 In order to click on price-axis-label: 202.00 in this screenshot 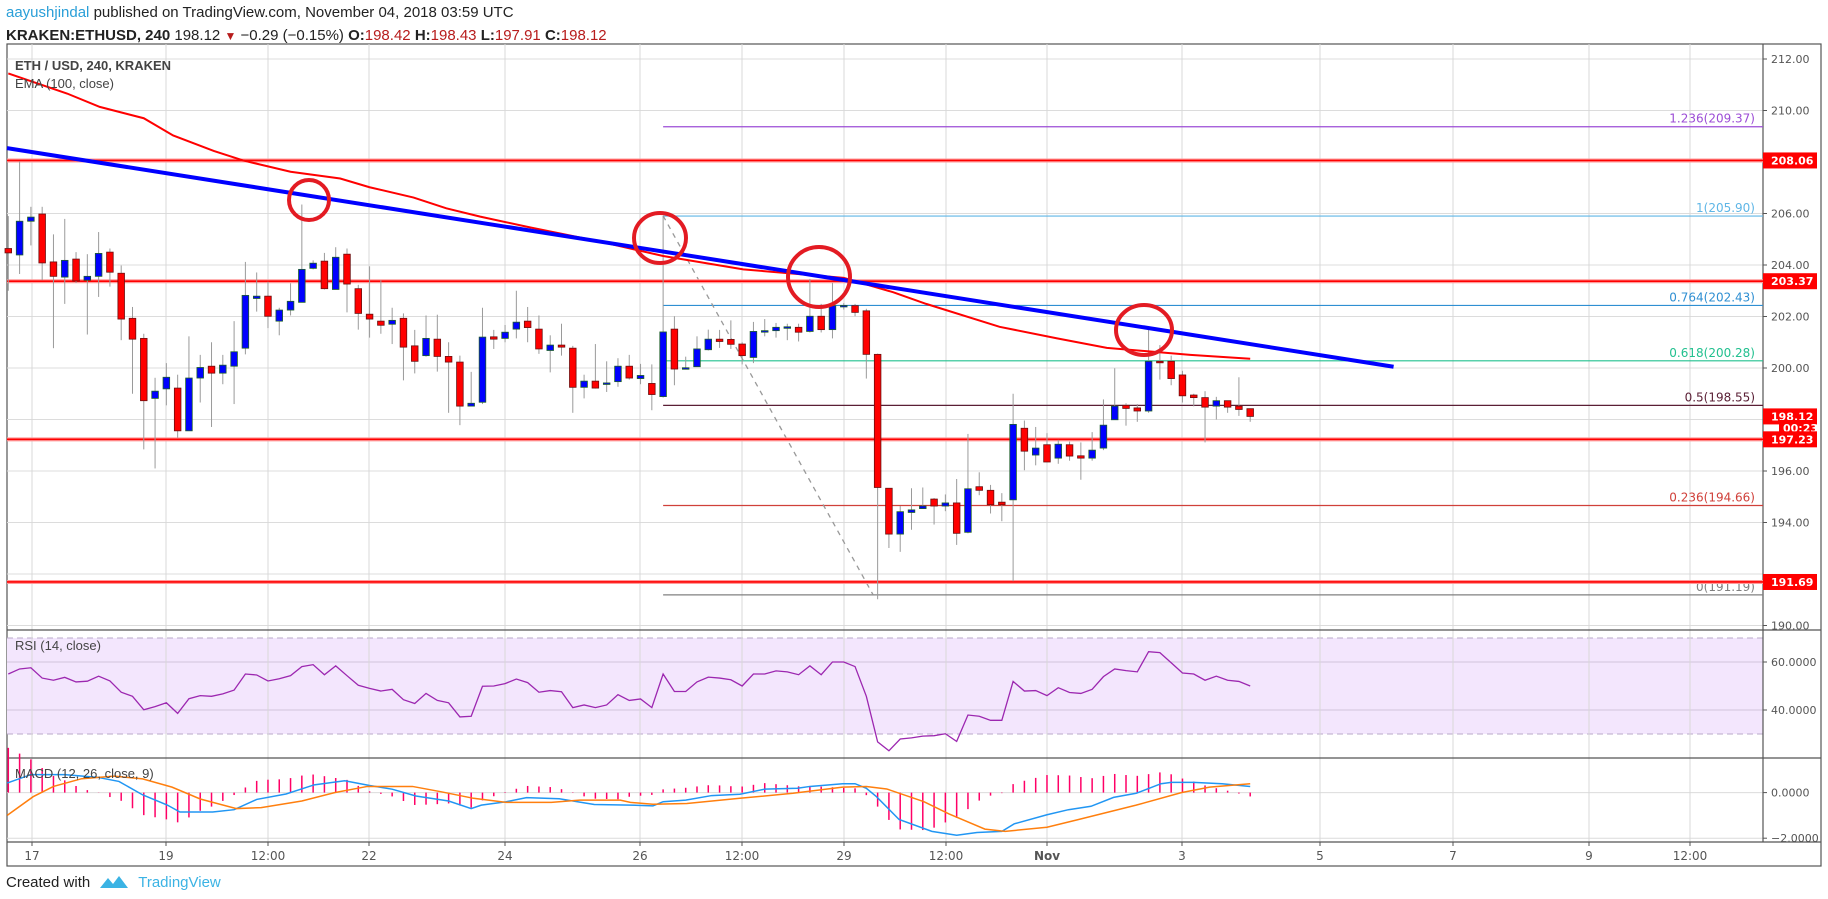, I will do `click(1790, 317)`.